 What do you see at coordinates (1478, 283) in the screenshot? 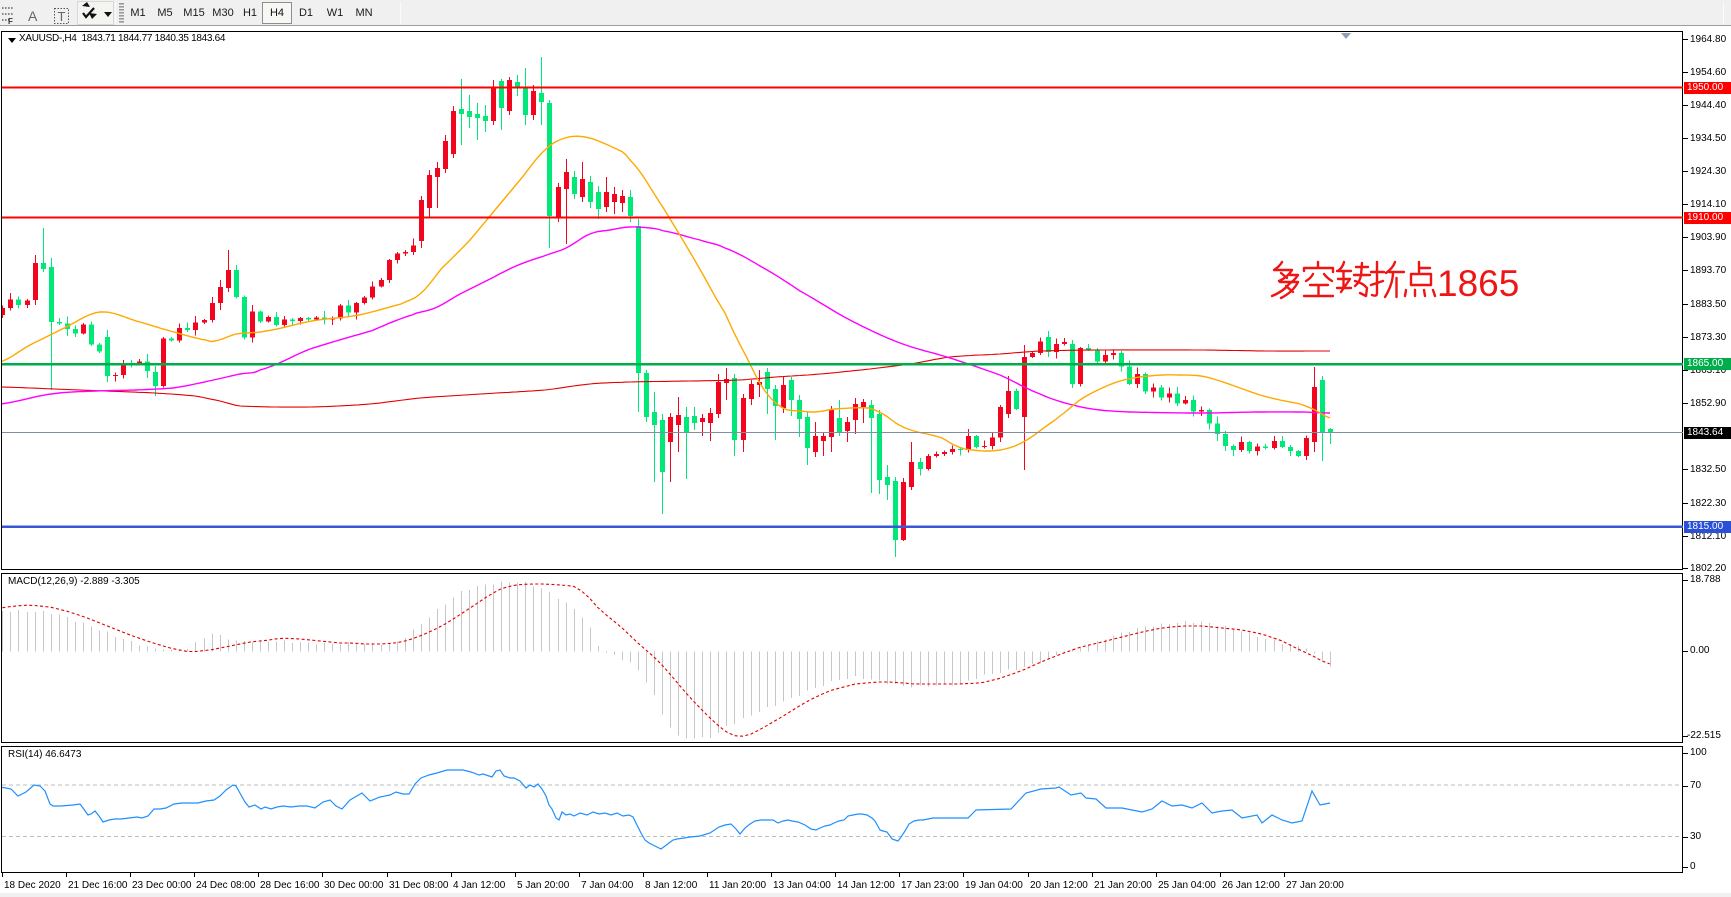
I see `svg-text: 1865` at bounding box center [1478, 283].